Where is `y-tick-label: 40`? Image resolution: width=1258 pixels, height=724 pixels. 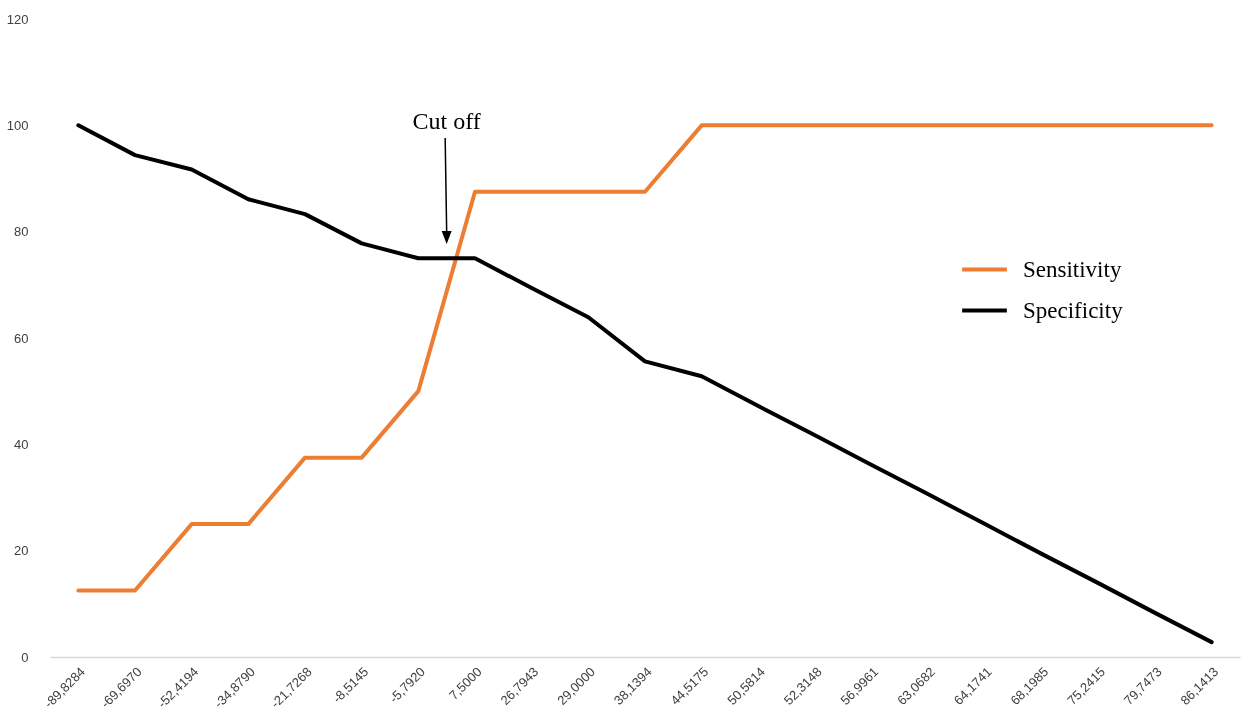
y-tick-label: 40 is located at coordinates (21, 444).